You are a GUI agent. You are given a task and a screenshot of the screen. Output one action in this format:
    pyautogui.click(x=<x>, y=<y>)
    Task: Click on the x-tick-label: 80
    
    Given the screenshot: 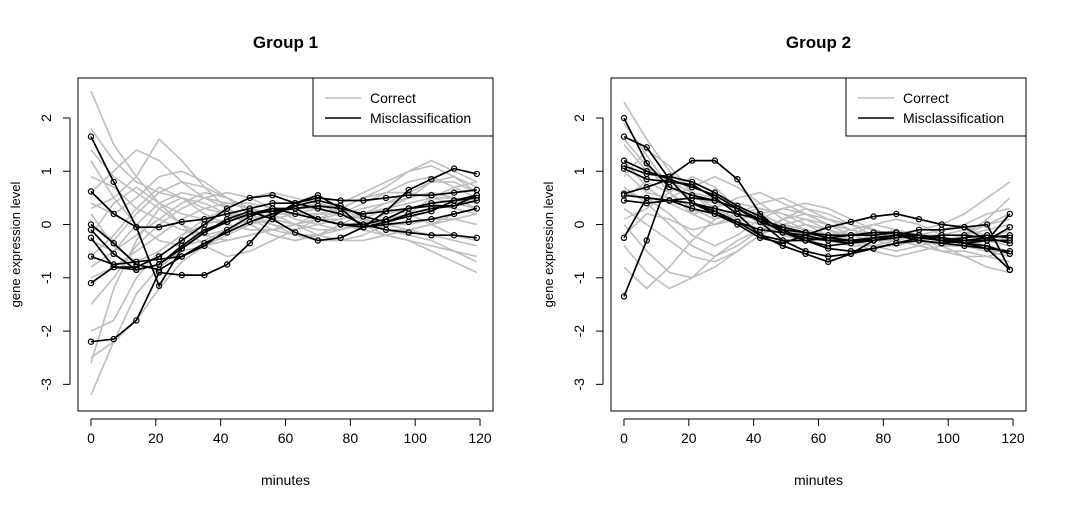 What is the action you would take?
    pyautogui.click(x=884, y=438)
    